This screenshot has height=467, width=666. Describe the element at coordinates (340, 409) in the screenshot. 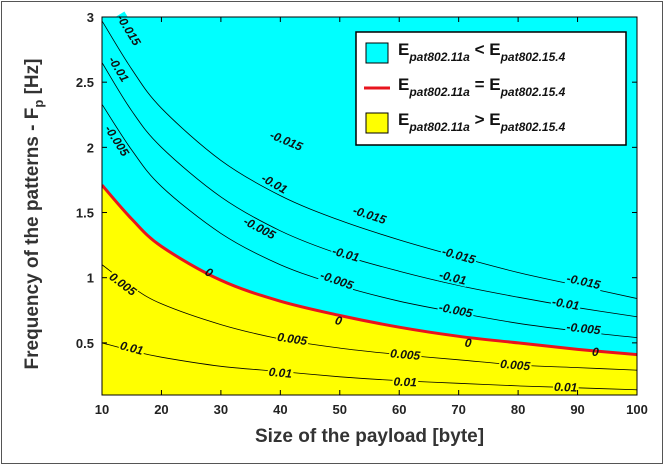

I see `x-tick-label: 50` at that location.